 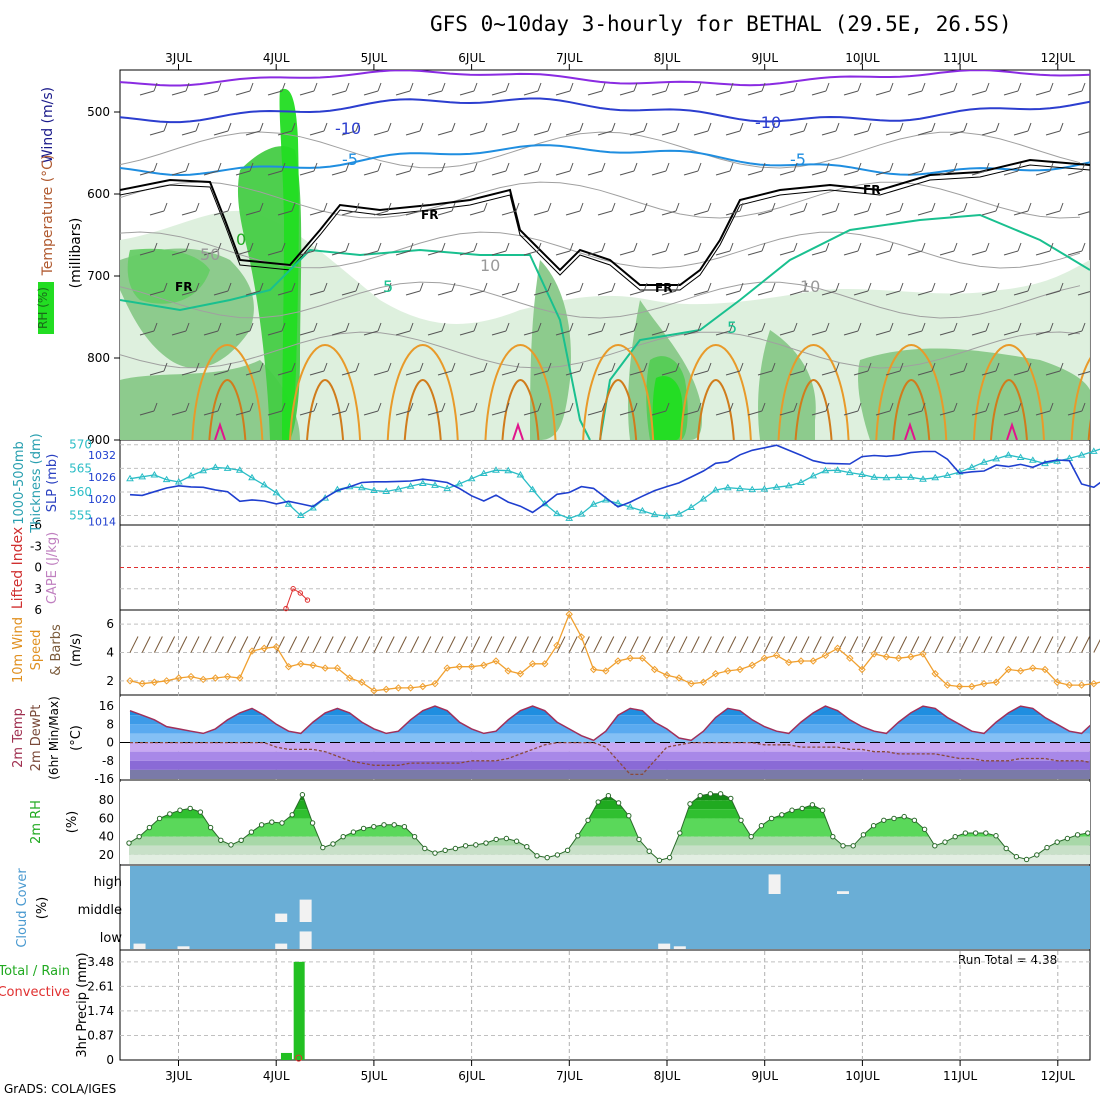 What do you see at coordinates (605, 222) in the screenshot?
I see `freezing-line` at bounding box center [605, 222].